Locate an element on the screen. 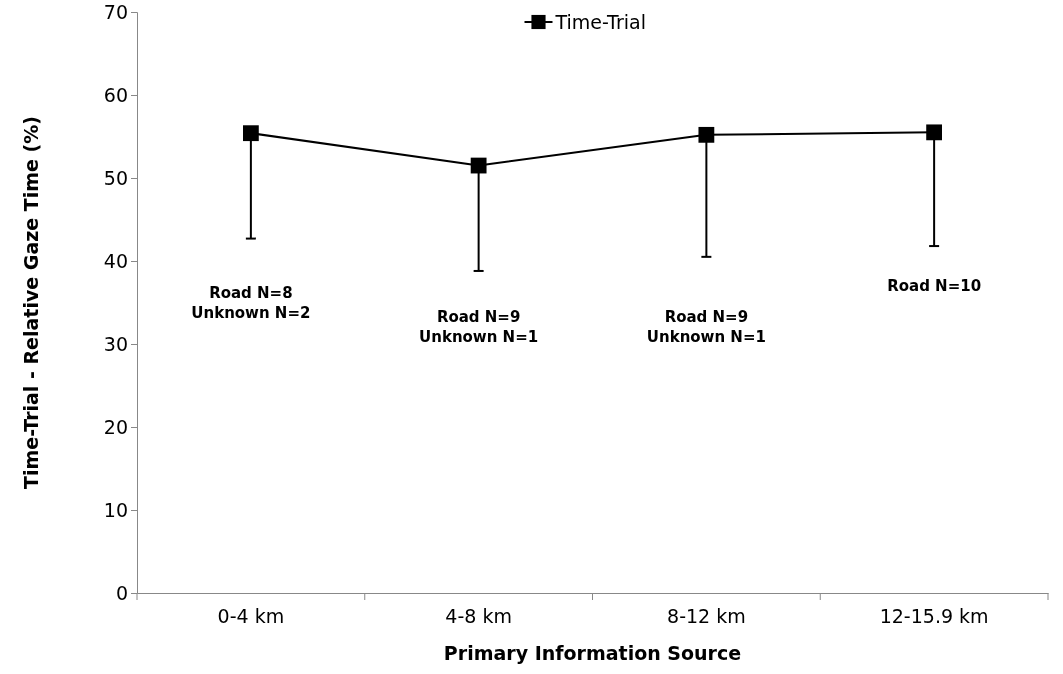  y-axis-title: Time-Trial - Relative Gaze Time (%) is located at coordinates (31, 302).